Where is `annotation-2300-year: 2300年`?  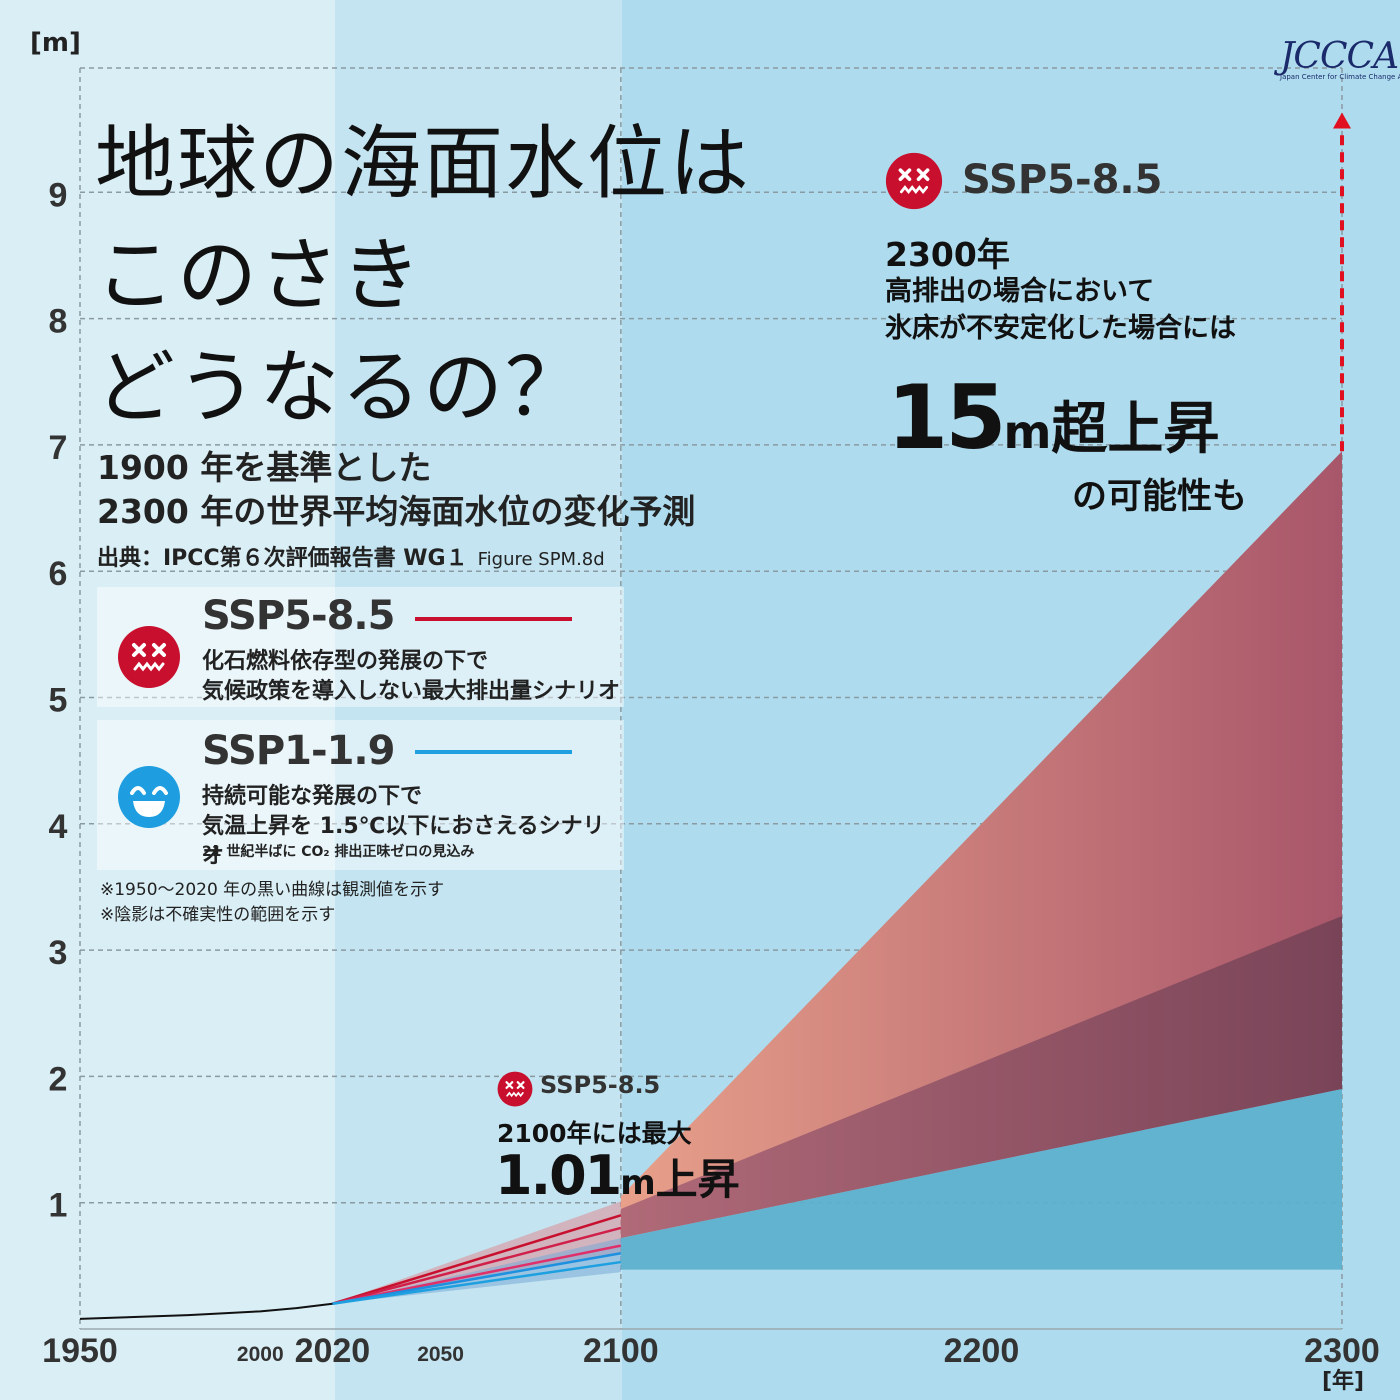 annotation-2300-year: 2300年 is located at coordinates (947, 254).